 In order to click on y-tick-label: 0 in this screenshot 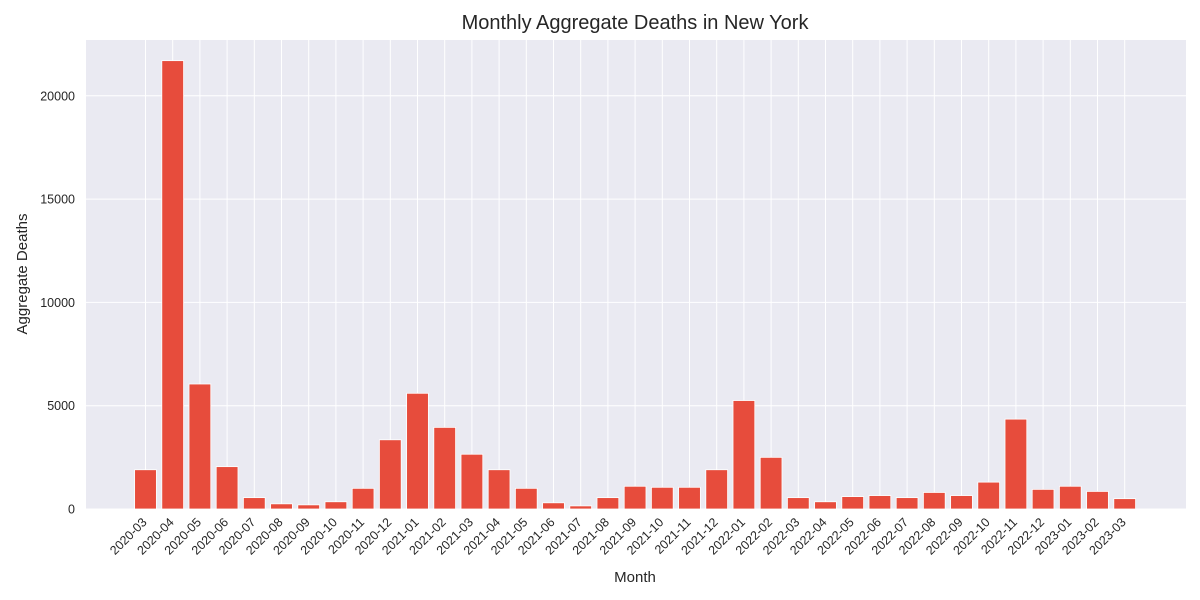, I will do `click(71, 510)`.